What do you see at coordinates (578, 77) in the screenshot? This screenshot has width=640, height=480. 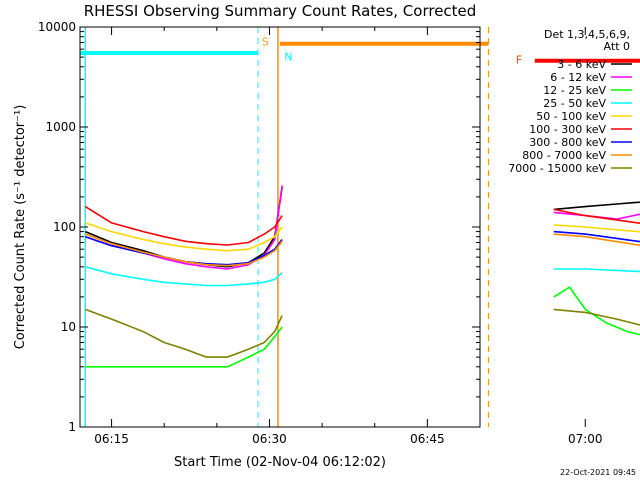 I see `legend-label: 6 - 12 keV` at bounding box center [578, 77].